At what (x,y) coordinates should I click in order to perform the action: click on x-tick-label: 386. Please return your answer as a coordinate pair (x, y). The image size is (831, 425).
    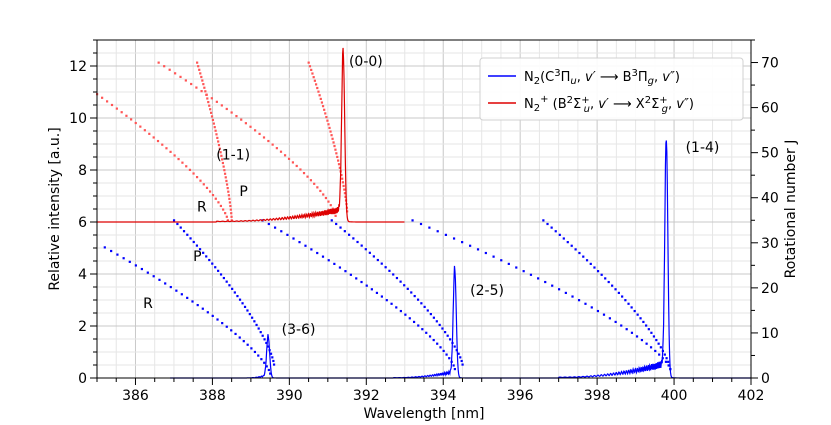
    Looking at the image, I should click on (135, 396).